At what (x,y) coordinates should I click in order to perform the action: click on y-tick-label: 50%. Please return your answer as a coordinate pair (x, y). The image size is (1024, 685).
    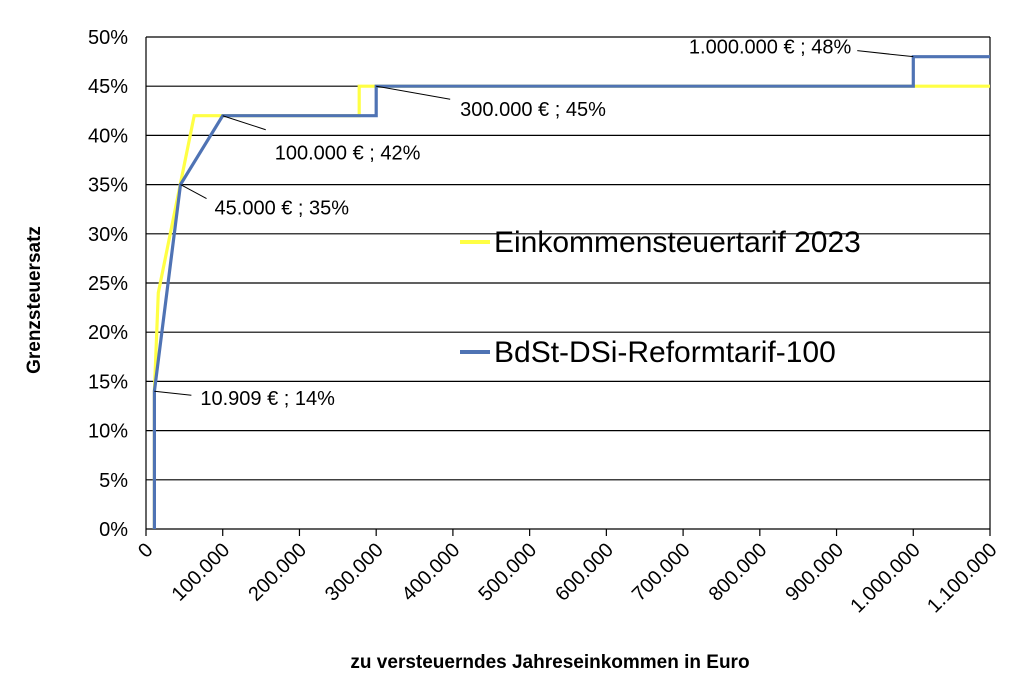
    Looking at the image, I should click on (108, 38).